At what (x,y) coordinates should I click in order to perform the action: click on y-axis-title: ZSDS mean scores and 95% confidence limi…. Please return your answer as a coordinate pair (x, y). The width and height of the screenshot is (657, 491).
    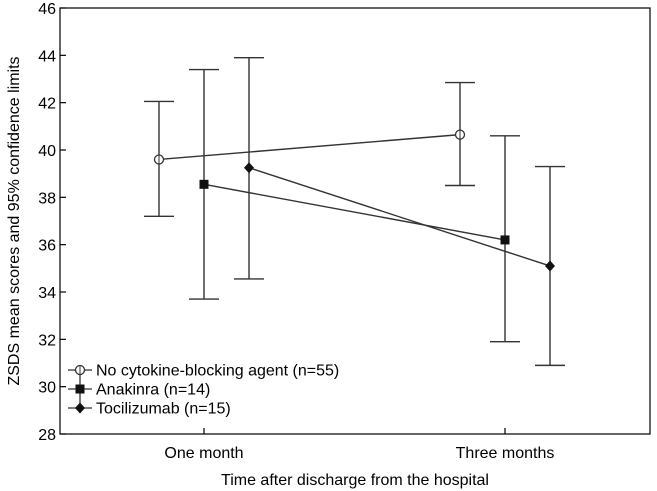
    Looking at the image, I should click on (14, 220).